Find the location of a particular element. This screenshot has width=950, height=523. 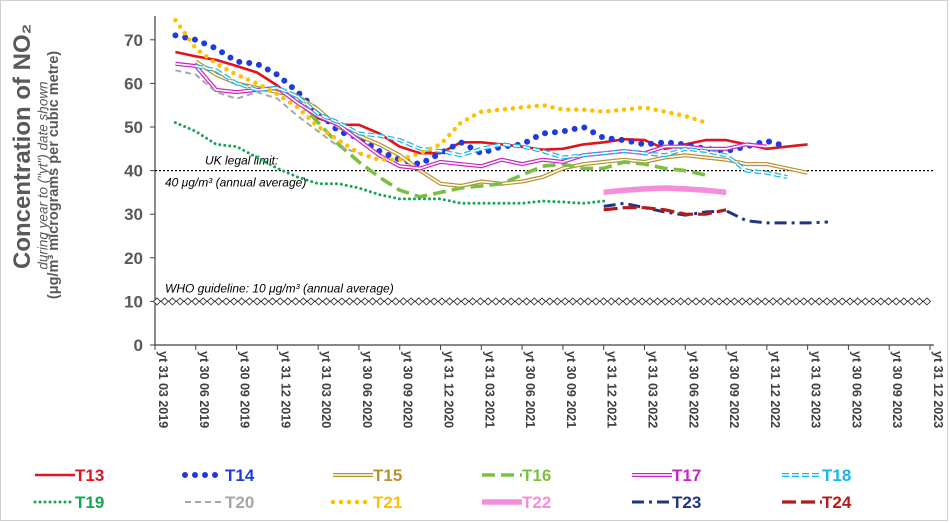

uk-legal-limit-label-2: 40 μg/m³ (annual average) is located at coordinates (235, 183).